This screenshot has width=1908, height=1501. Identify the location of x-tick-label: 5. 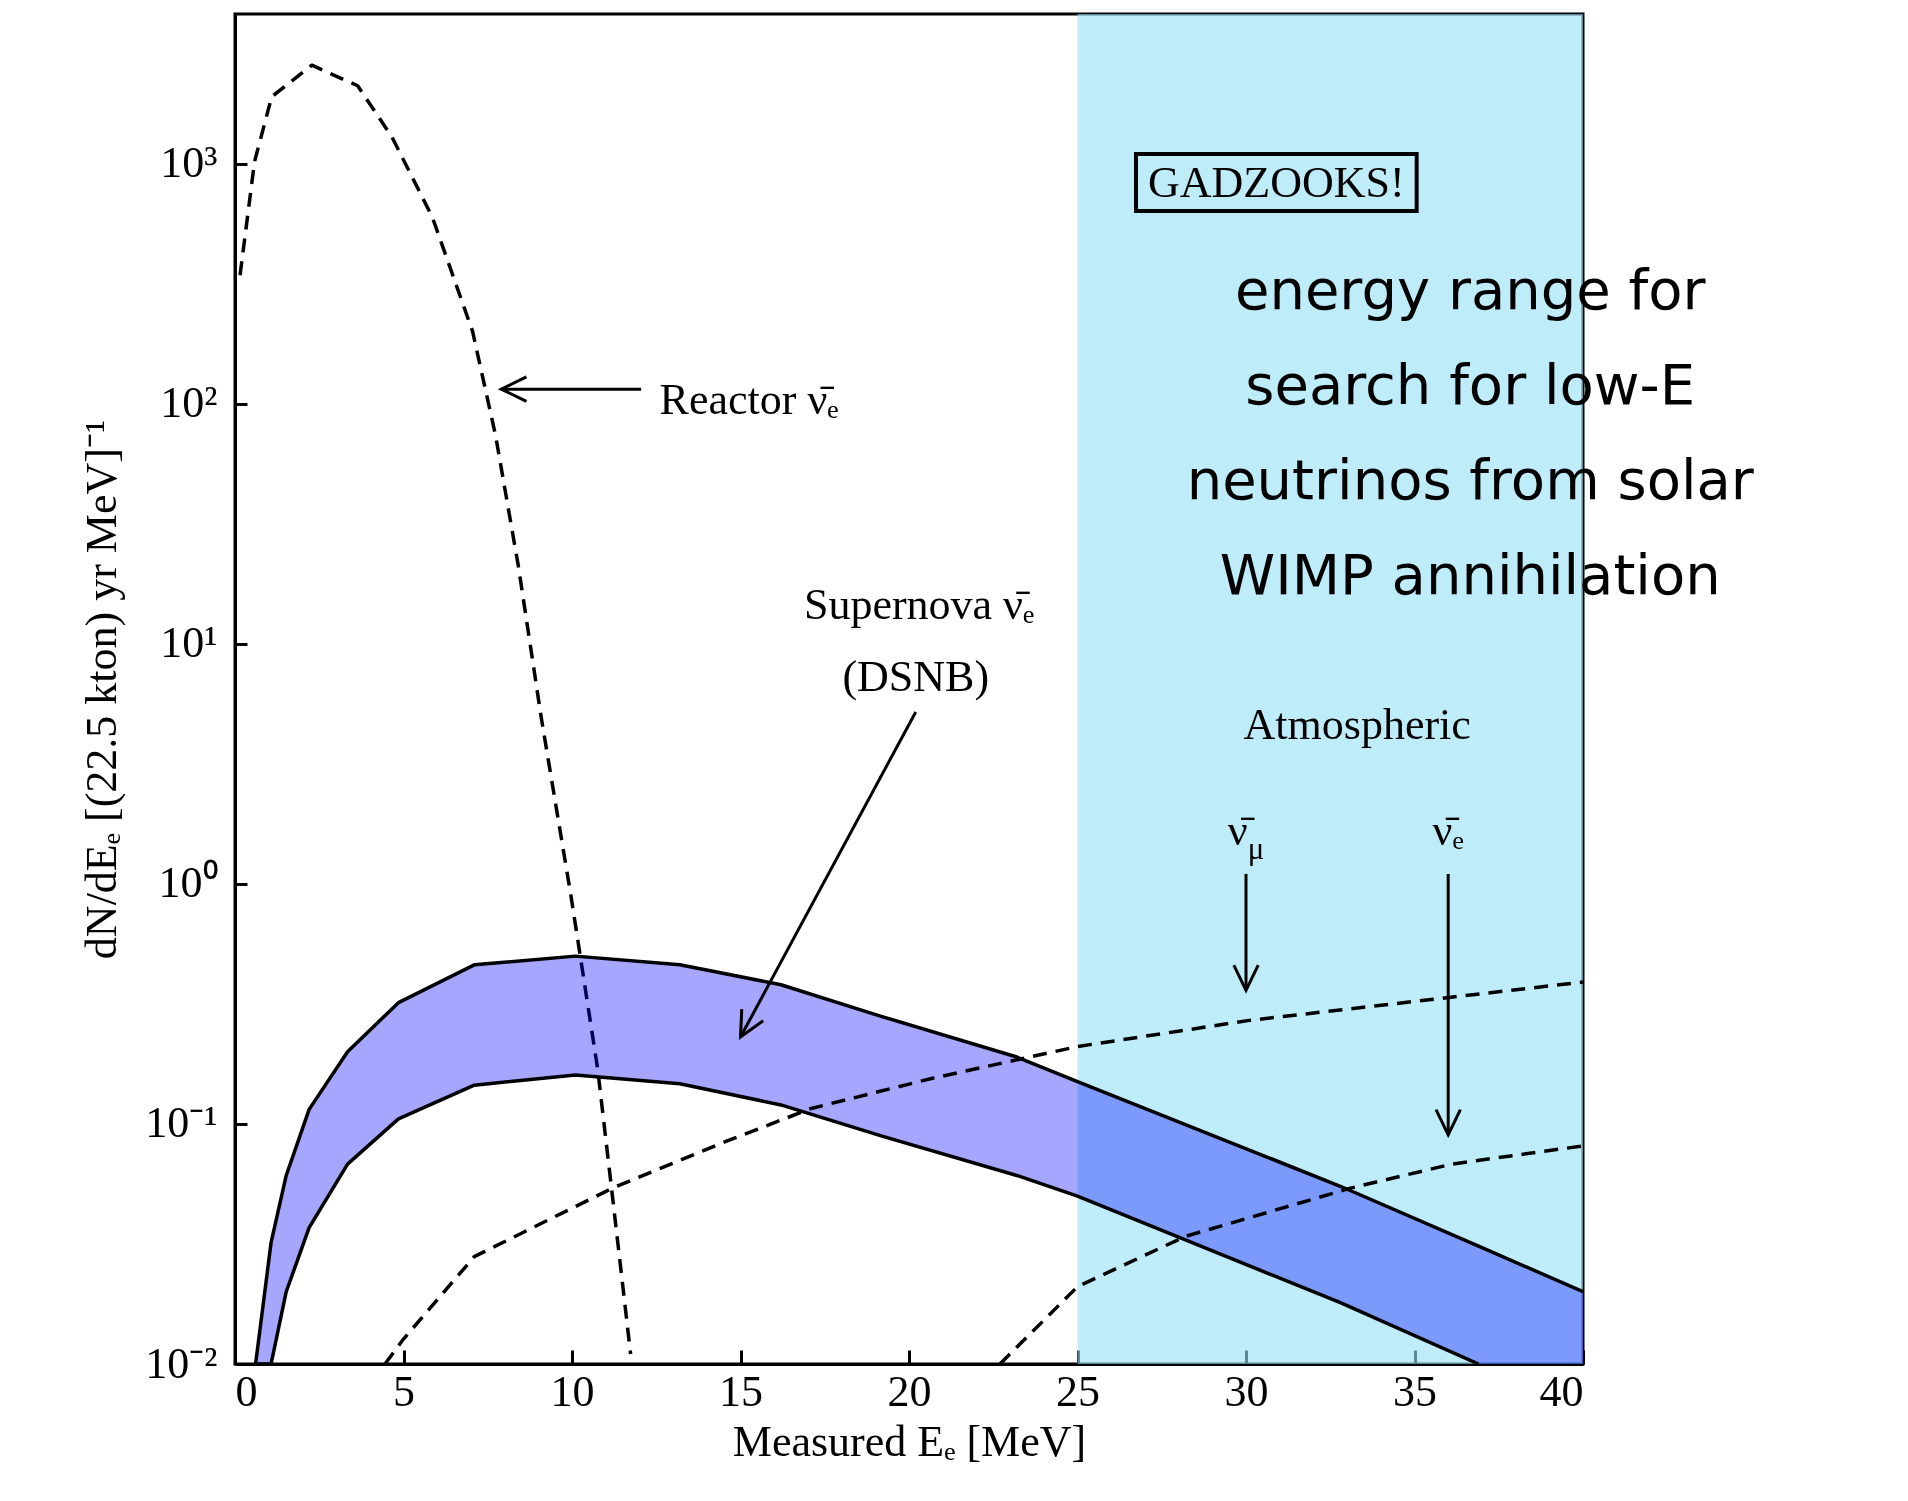
(404, 1391).